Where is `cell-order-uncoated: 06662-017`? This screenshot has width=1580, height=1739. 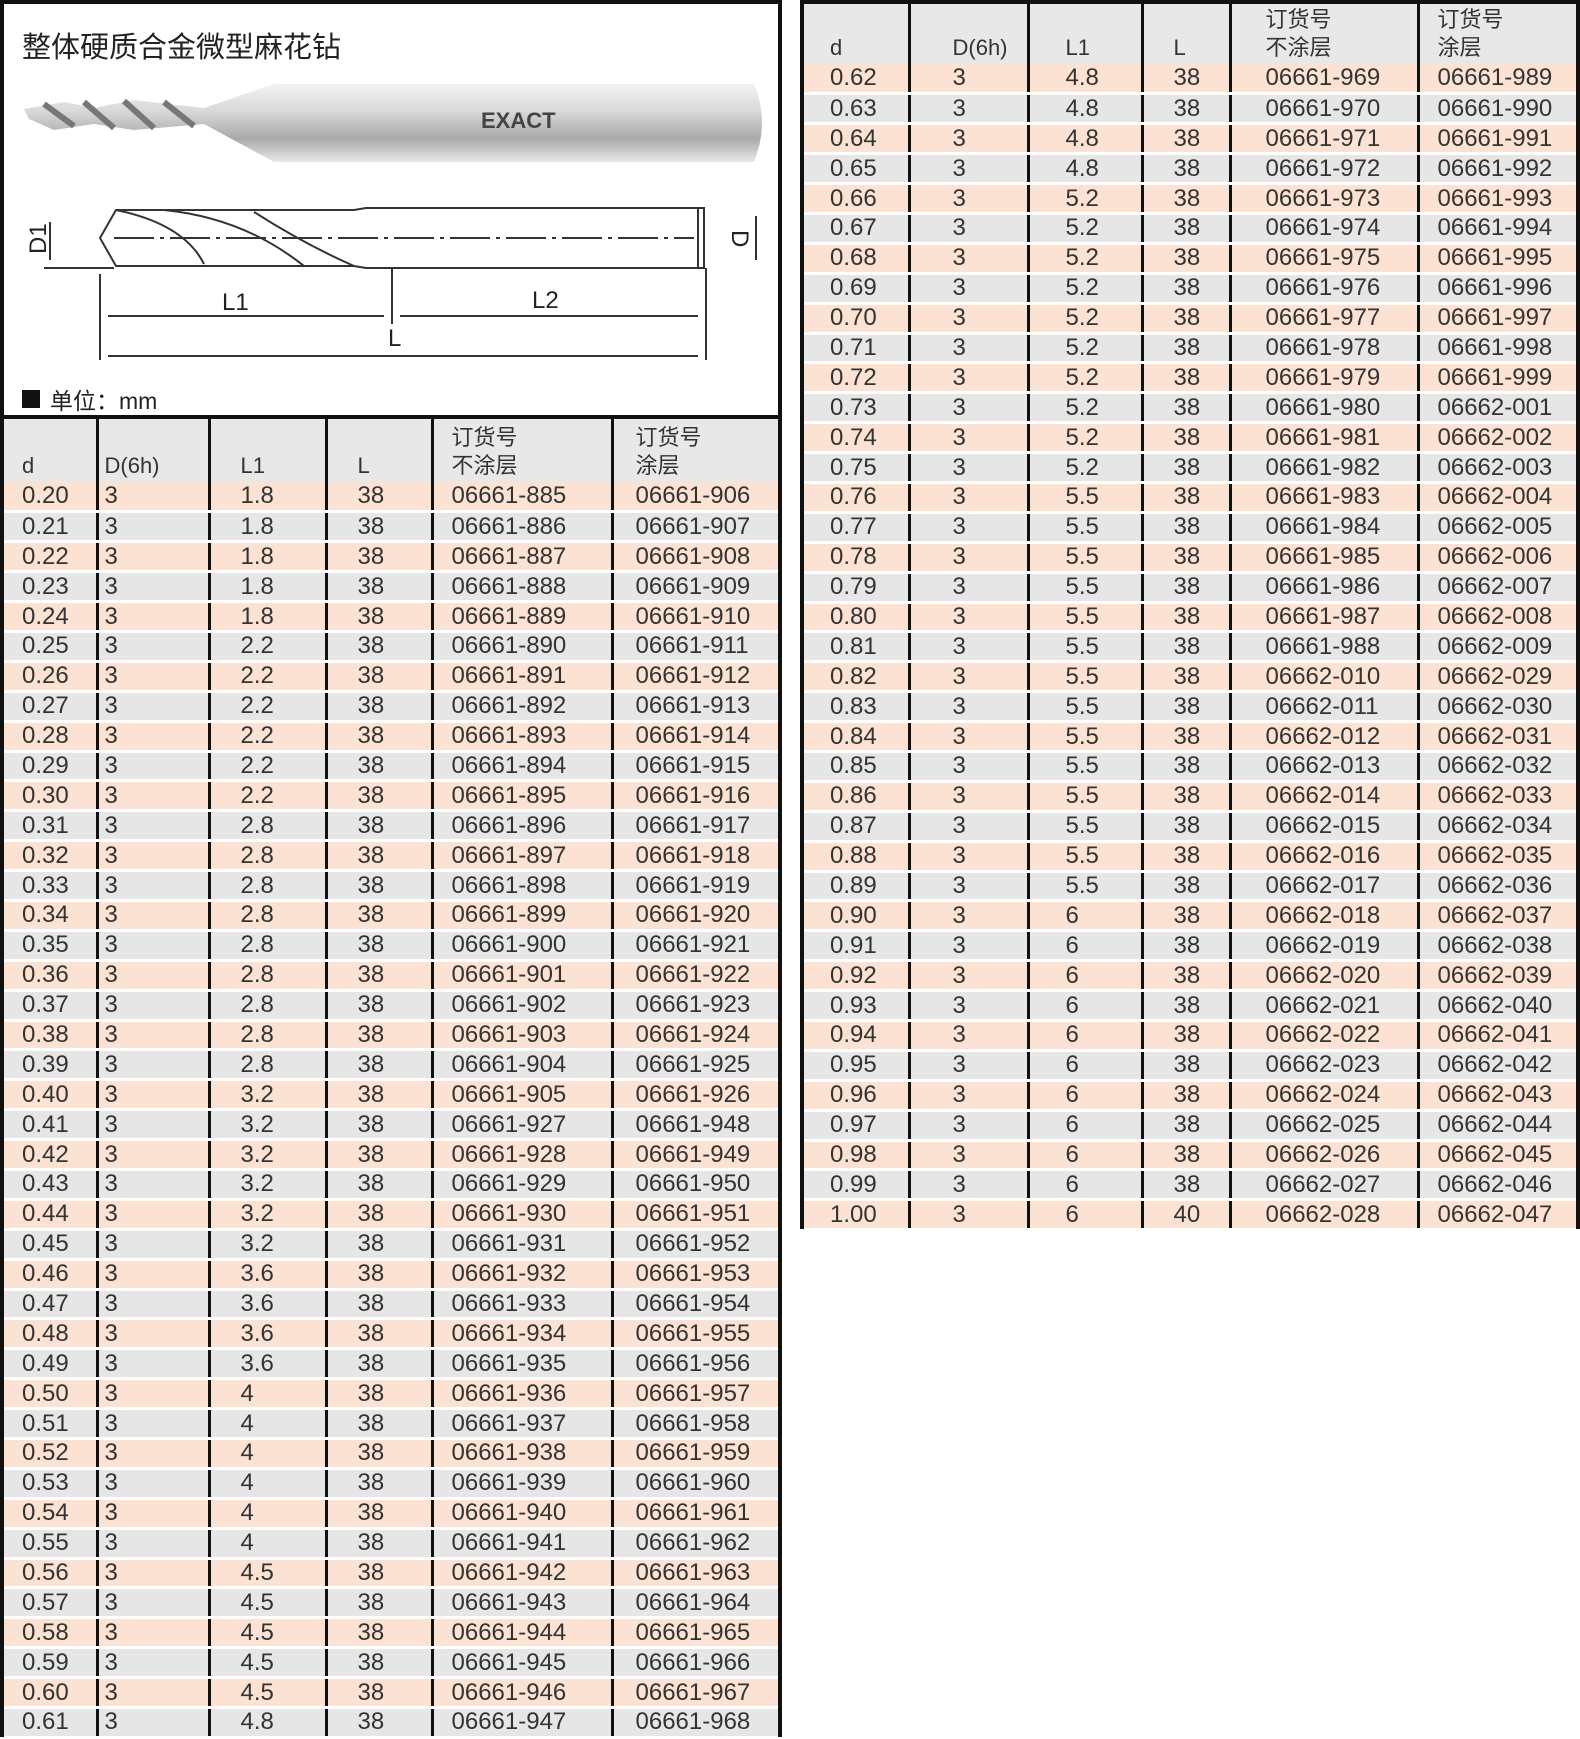
cell-order-uncoated: 06662-017 is located at coordinates (1323, 887).